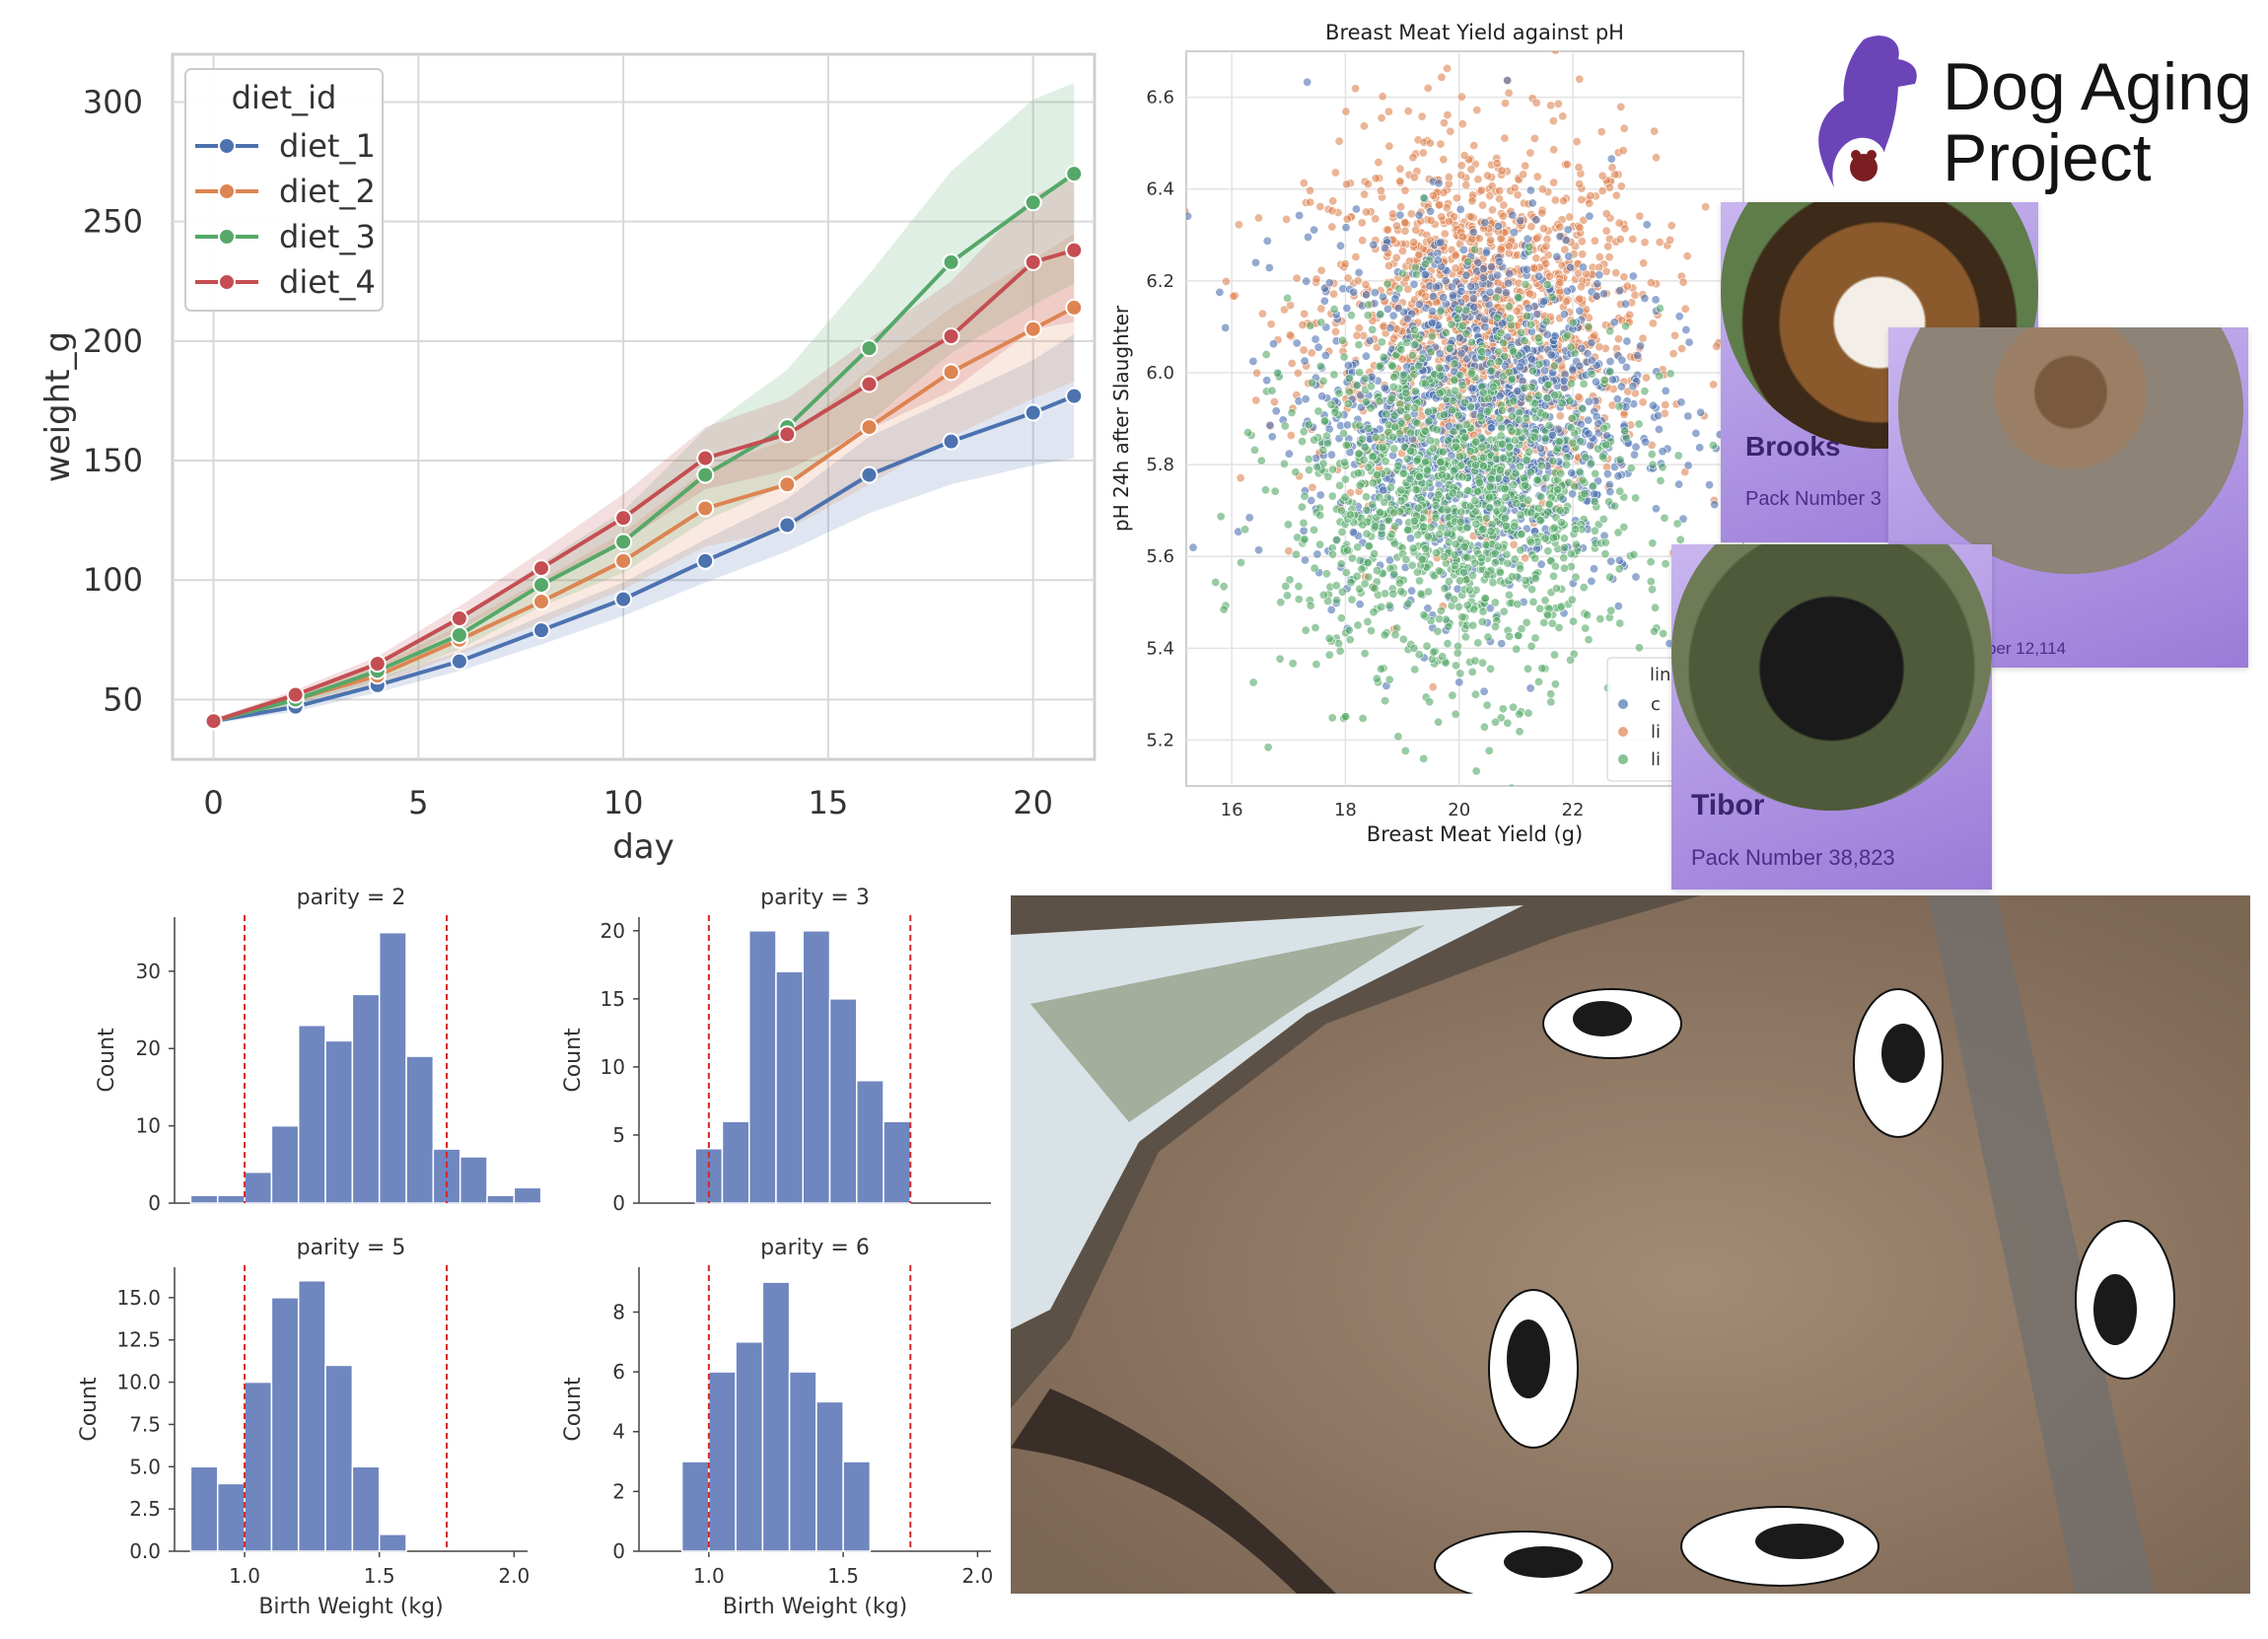 This screenshot has height=1639, width=2268. Describe the element at coordinates (145, 1551) in the screenshot. I see `y-tick-label: 0.0` at that location.